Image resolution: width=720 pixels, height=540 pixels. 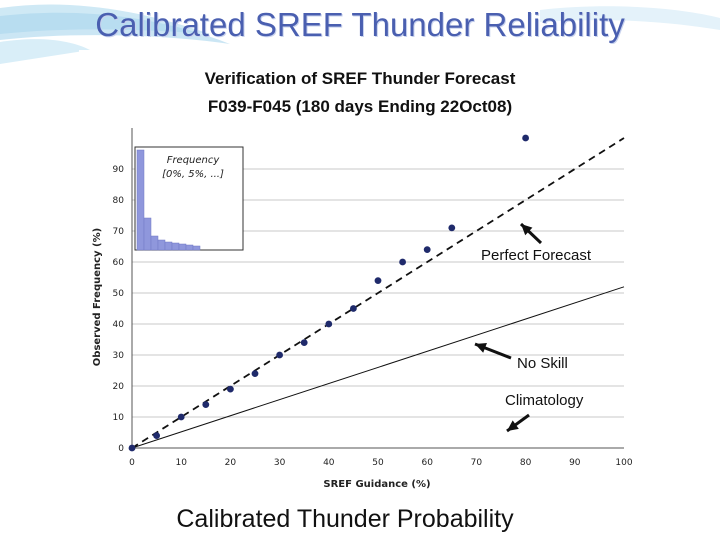 What do you see at coordinates (119, 387) in the screenshot?
I see `y-tick-label: 20` at bounding box center [119, 387].